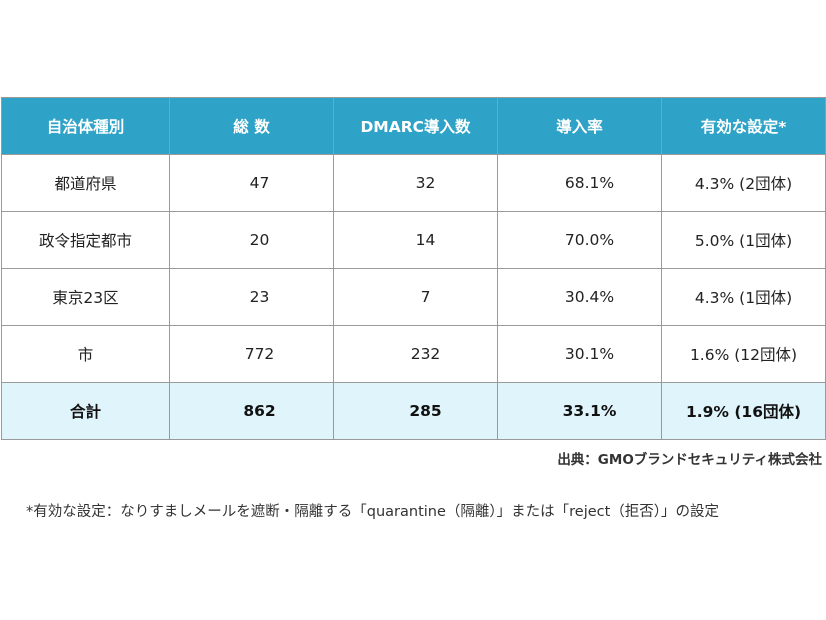 This screenshot has width=826, height=620. I want to click on cell-total: 862, so click(251, 411).